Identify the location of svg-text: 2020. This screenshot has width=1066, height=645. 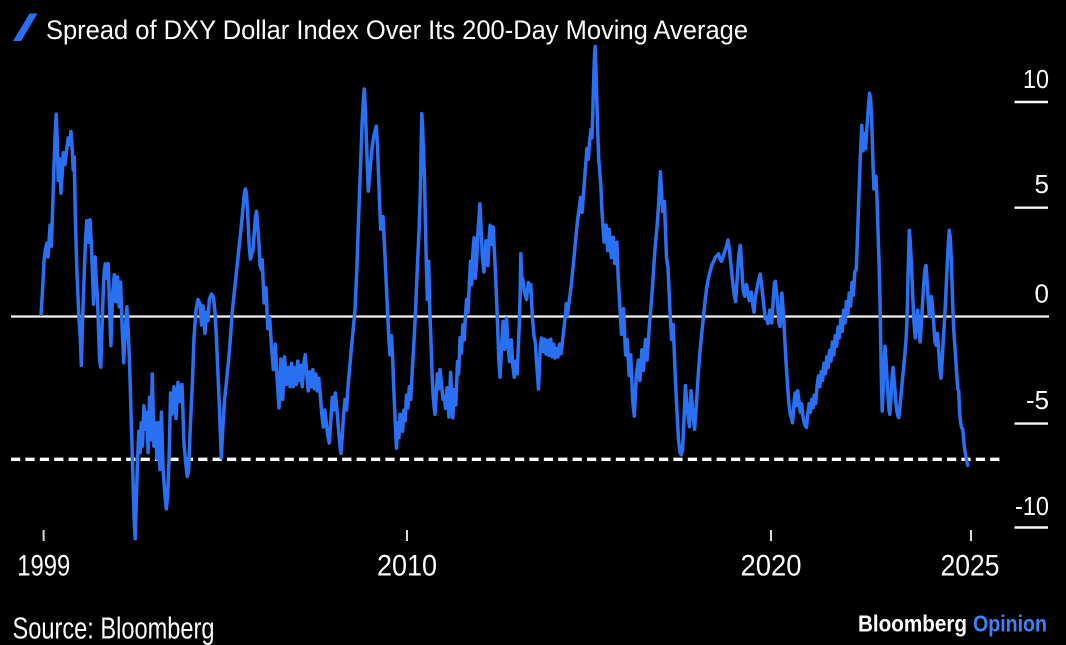
(771, 566).